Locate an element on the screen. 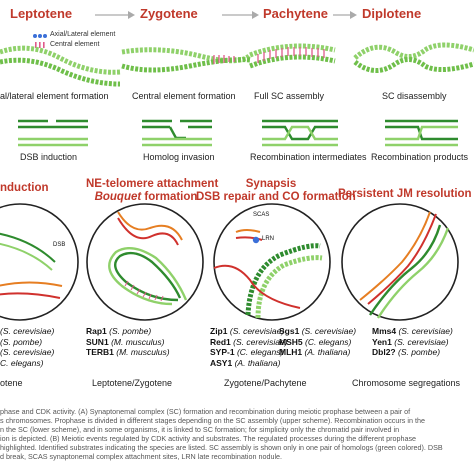 This screenshot has width=474, height=474. stage-pachytene: Pachytene is located at coordinates (296, 13).